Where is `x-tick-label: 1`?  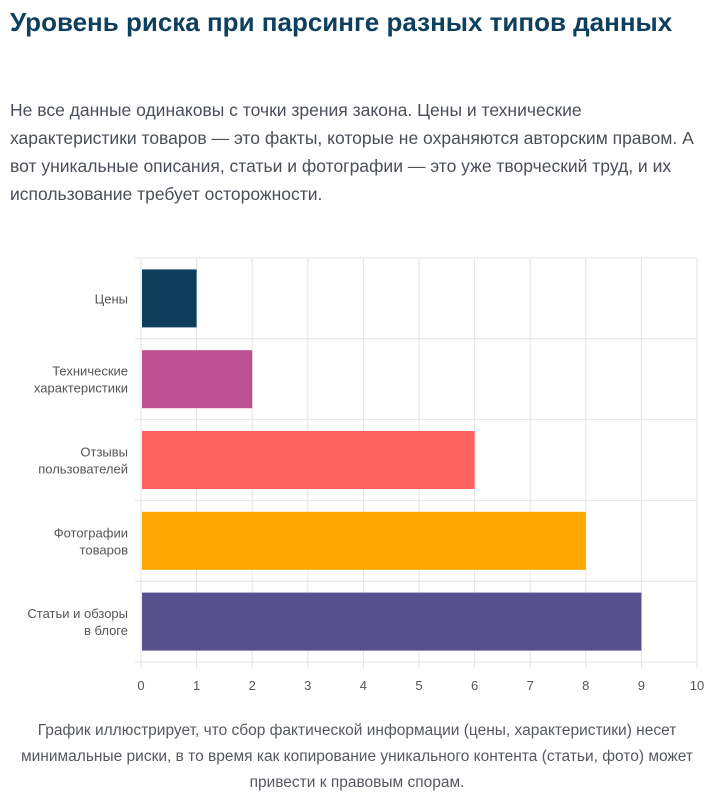
x-tick-label: 1 is located at coordinates (196, 685).